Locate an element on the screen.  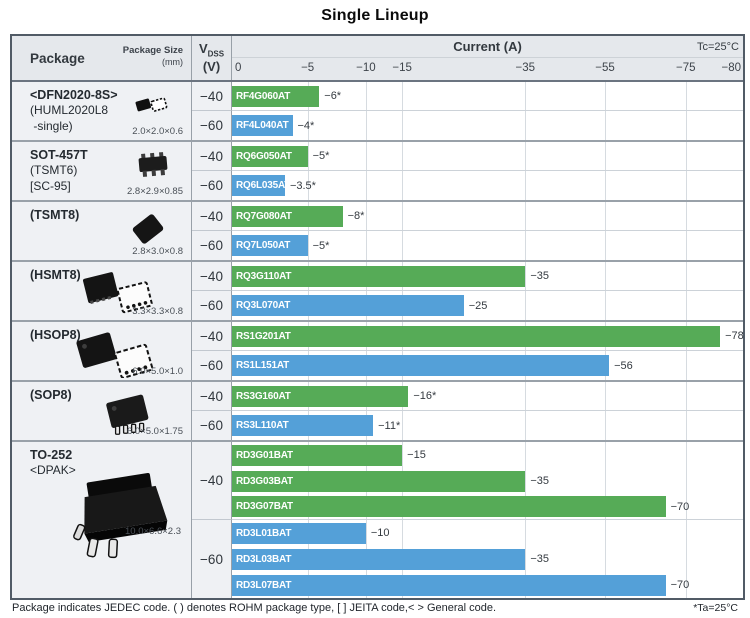
package-name: (TSMT8) is located at coordinates (55, 215).